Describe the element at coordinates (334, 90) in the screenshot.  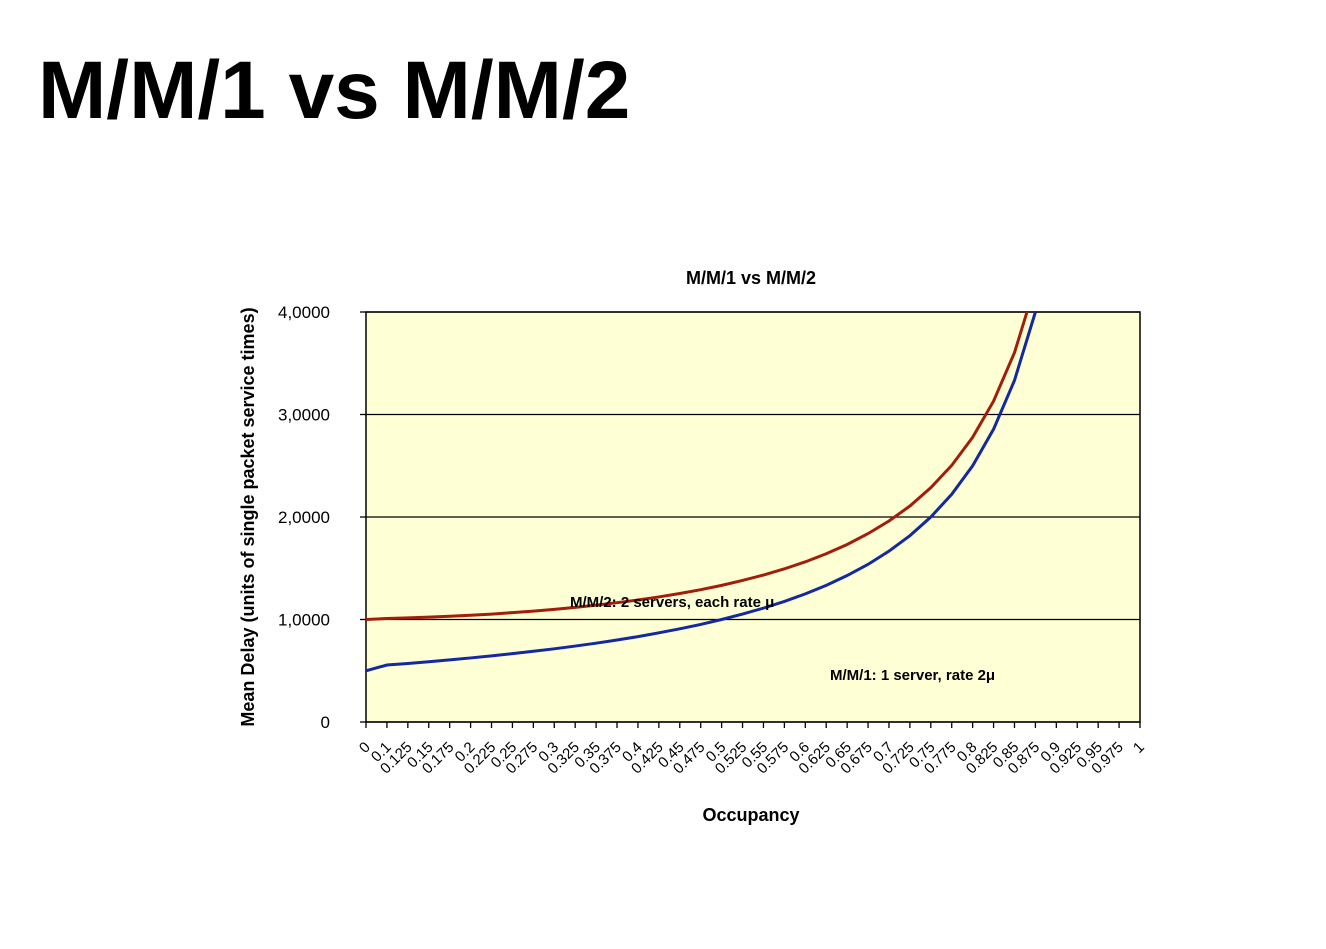
I see `slide-title: M/M/1 vs M/M/2` at that location.